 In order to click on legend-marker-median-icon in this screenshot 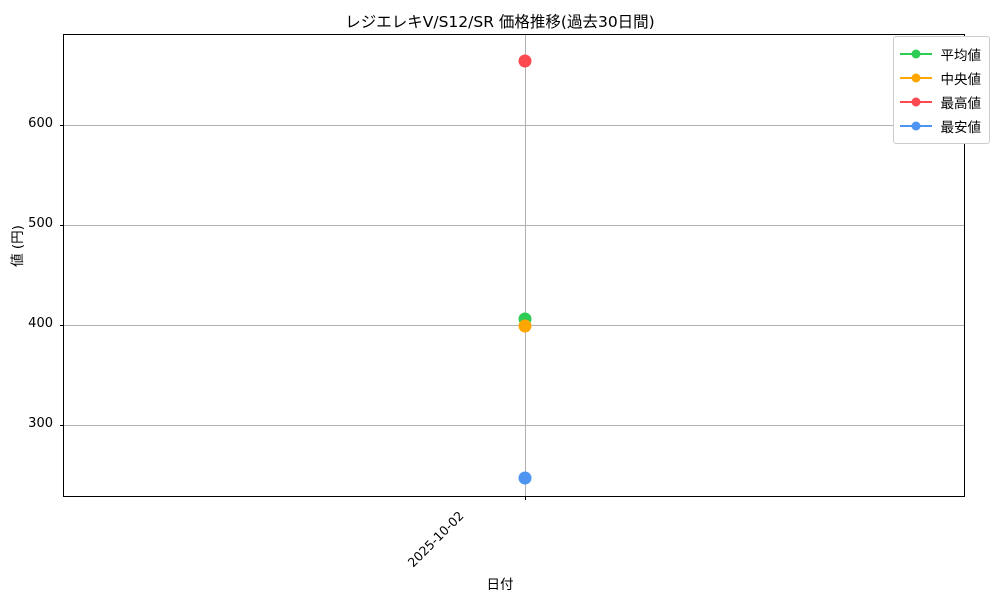, I will do `click(915, 78)`.